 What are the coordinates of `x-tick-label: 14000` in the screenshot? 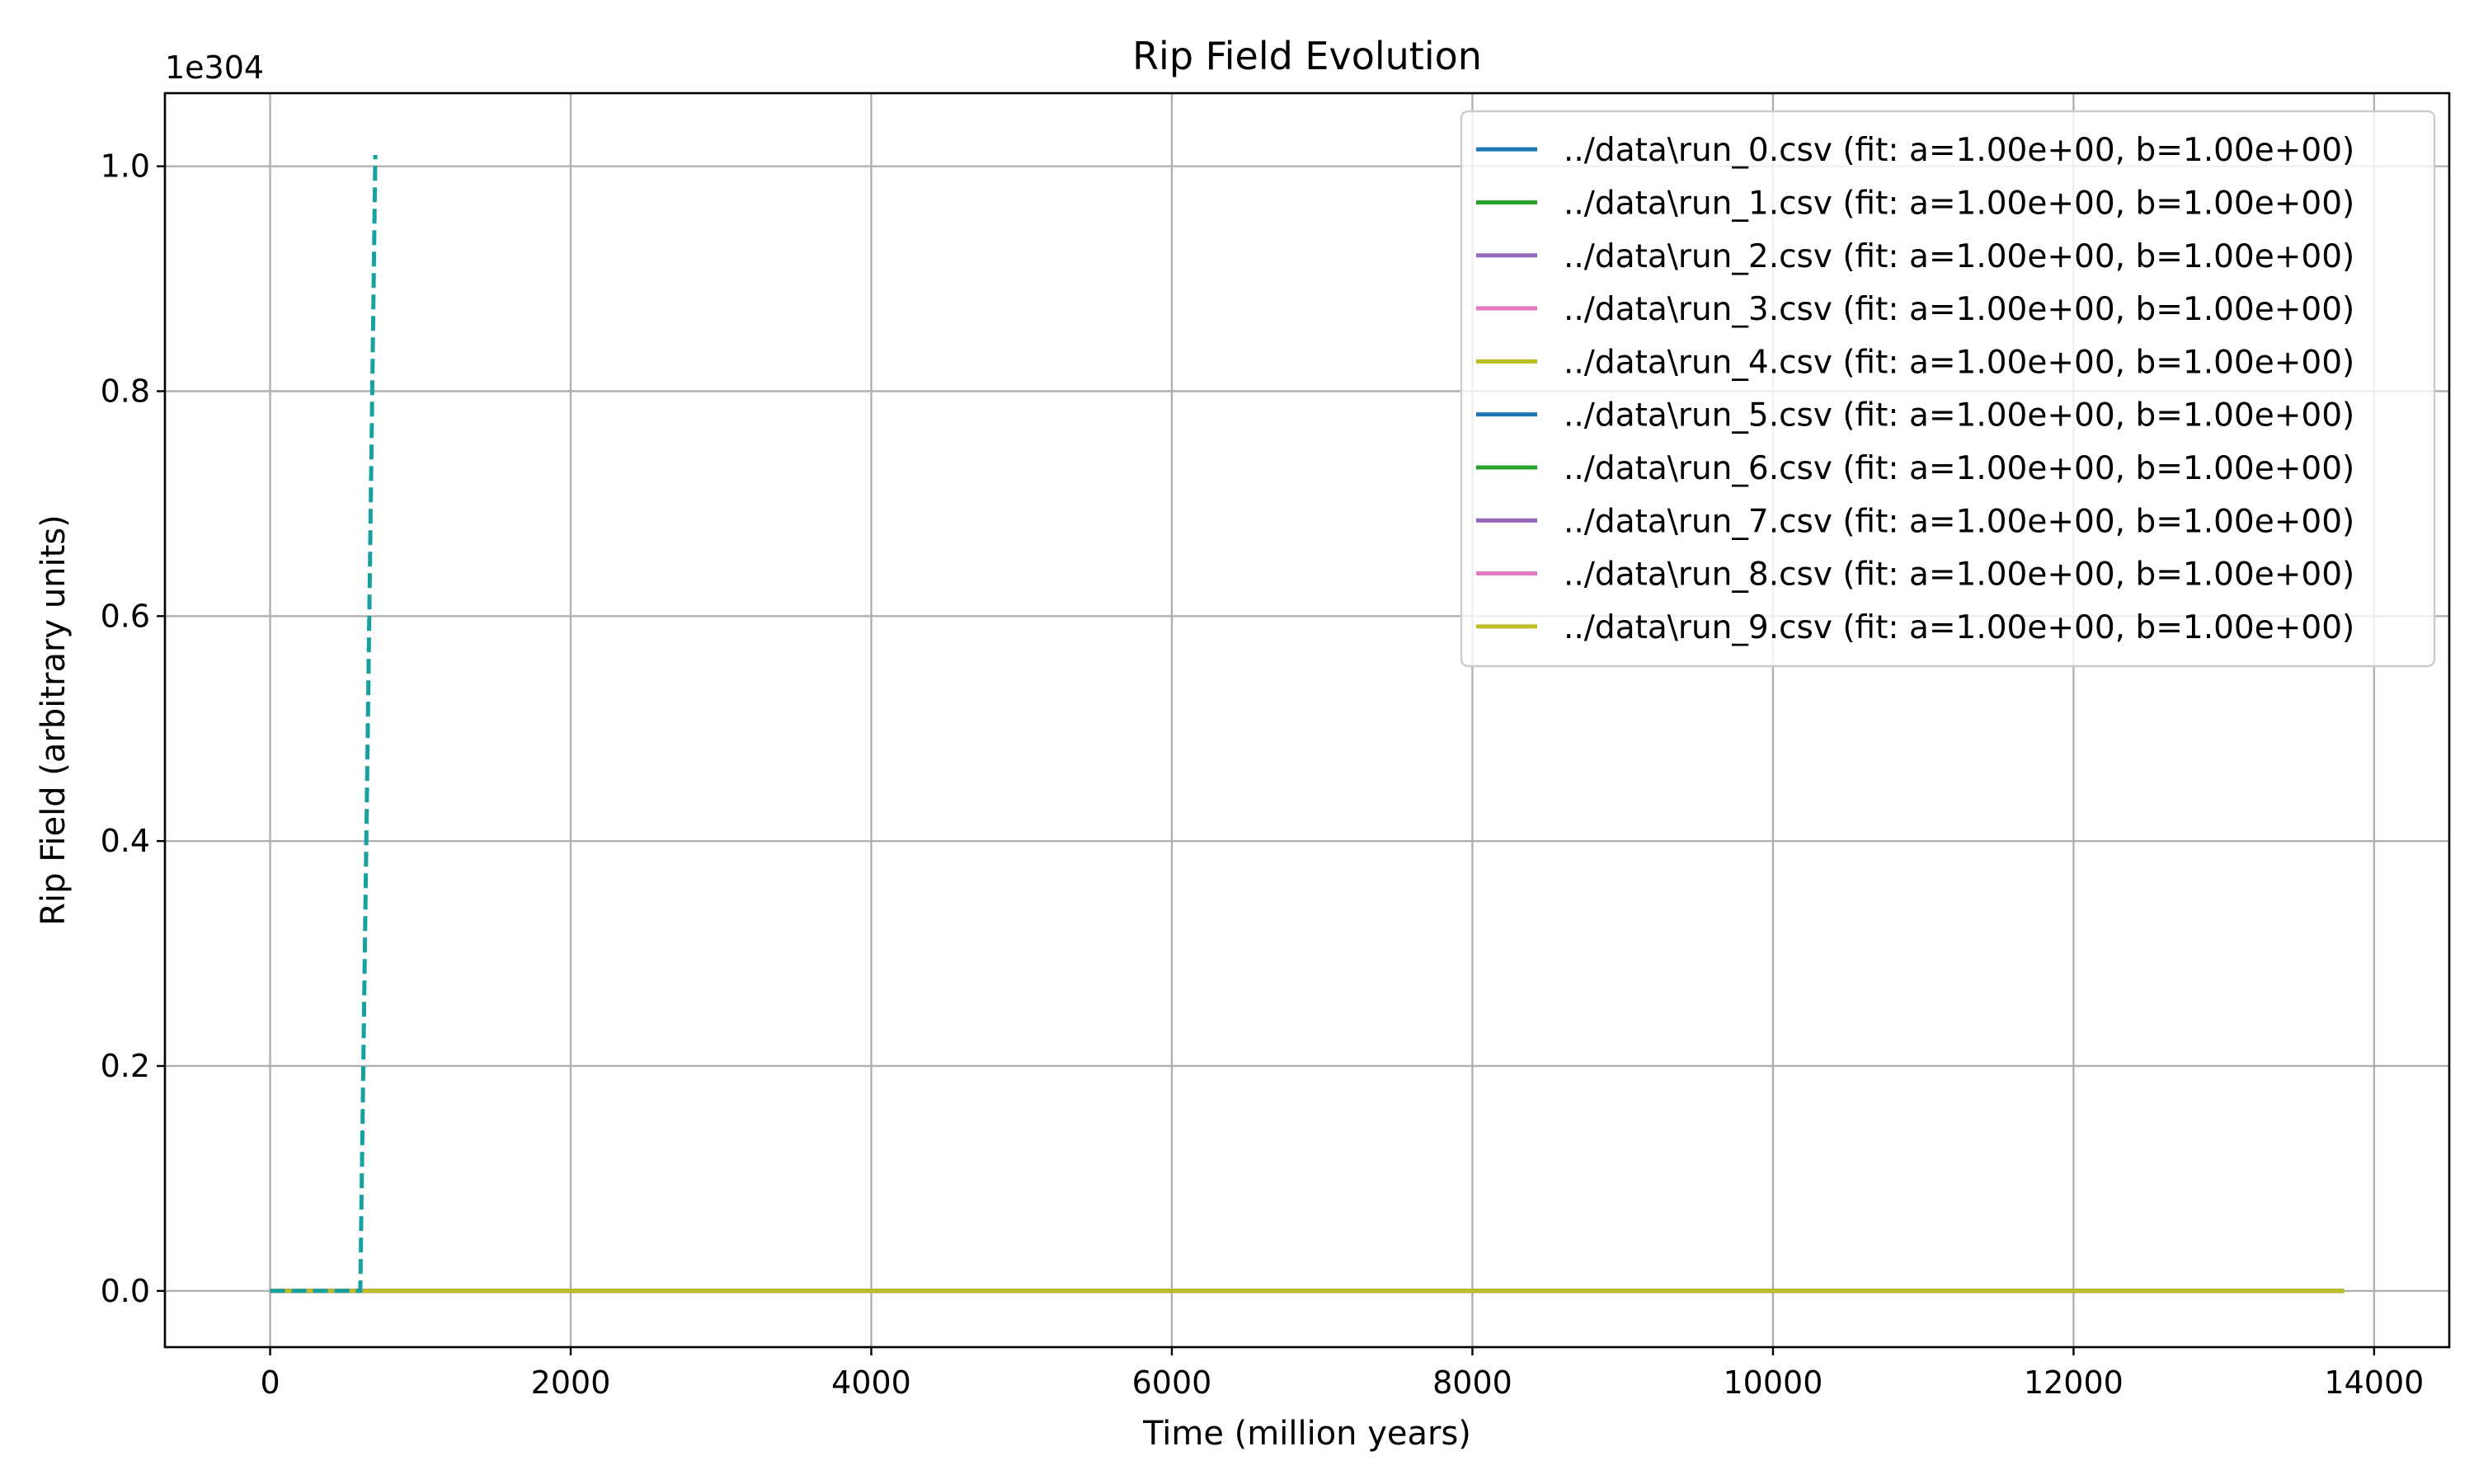 It's located at (2374, 1382).